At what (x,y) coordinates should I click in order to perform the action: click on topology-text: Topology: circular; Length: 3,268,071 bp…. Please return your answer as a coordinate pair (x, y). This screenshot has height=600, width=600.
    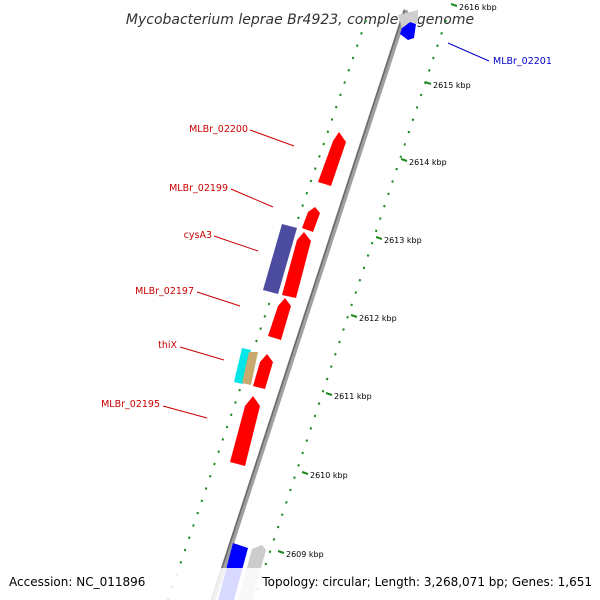
    Looking at the image, I should click on (426, 582).